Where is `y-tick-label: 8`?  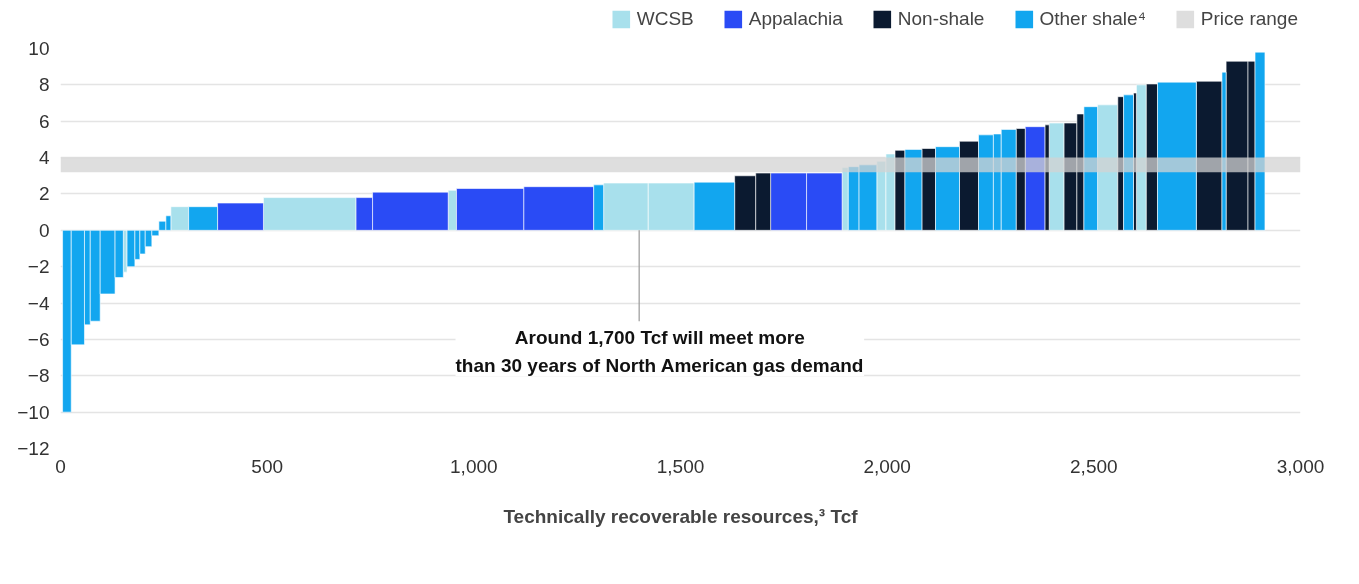 y-tick-label: 8 is located at coordinates (44, 85).